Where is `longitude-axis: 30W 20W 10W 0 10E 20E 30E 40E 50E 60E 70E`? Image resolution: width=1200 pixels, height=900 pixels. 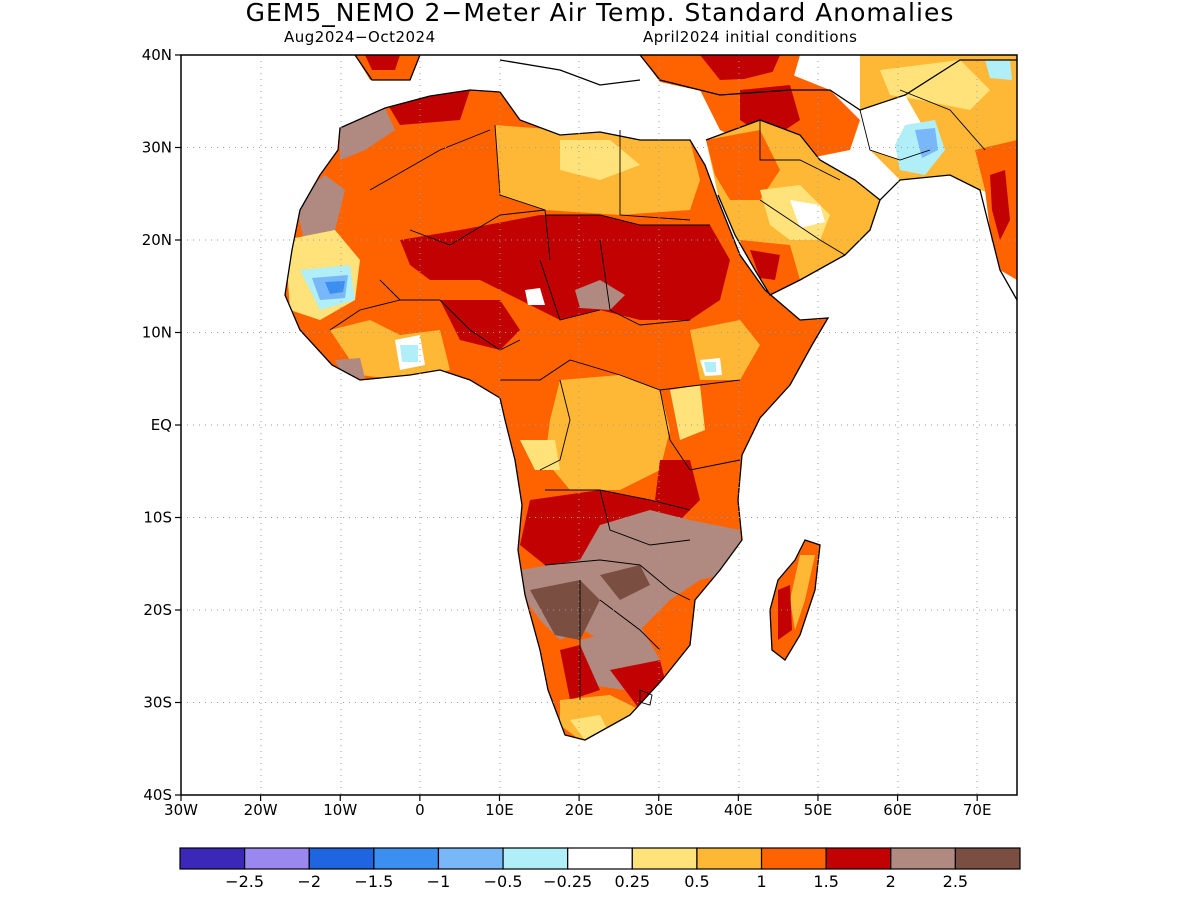
longitude-axis: 30W 20W 10W 0 10E 20E 30E 40E 50E 60E 70E is located at coordinates (577, 807).